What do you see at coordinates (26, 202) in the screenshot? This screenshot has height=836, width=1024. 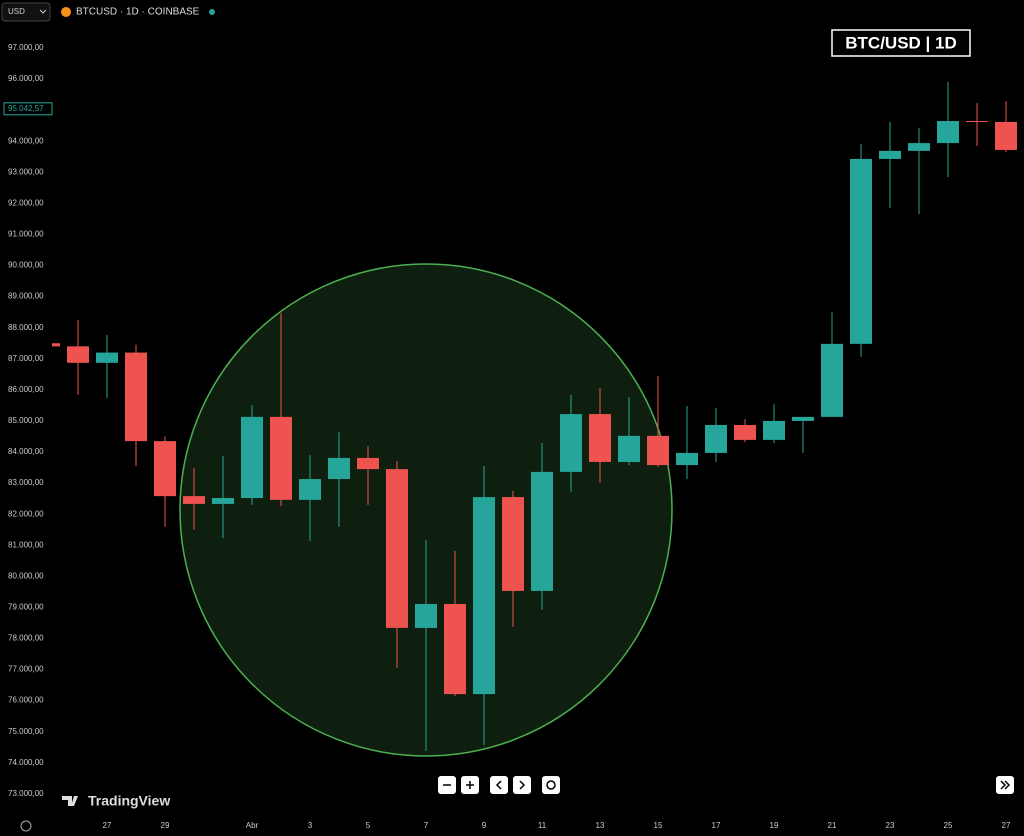 I see `y-tick-label: 92.000,00` at bounding box center [26, 202].